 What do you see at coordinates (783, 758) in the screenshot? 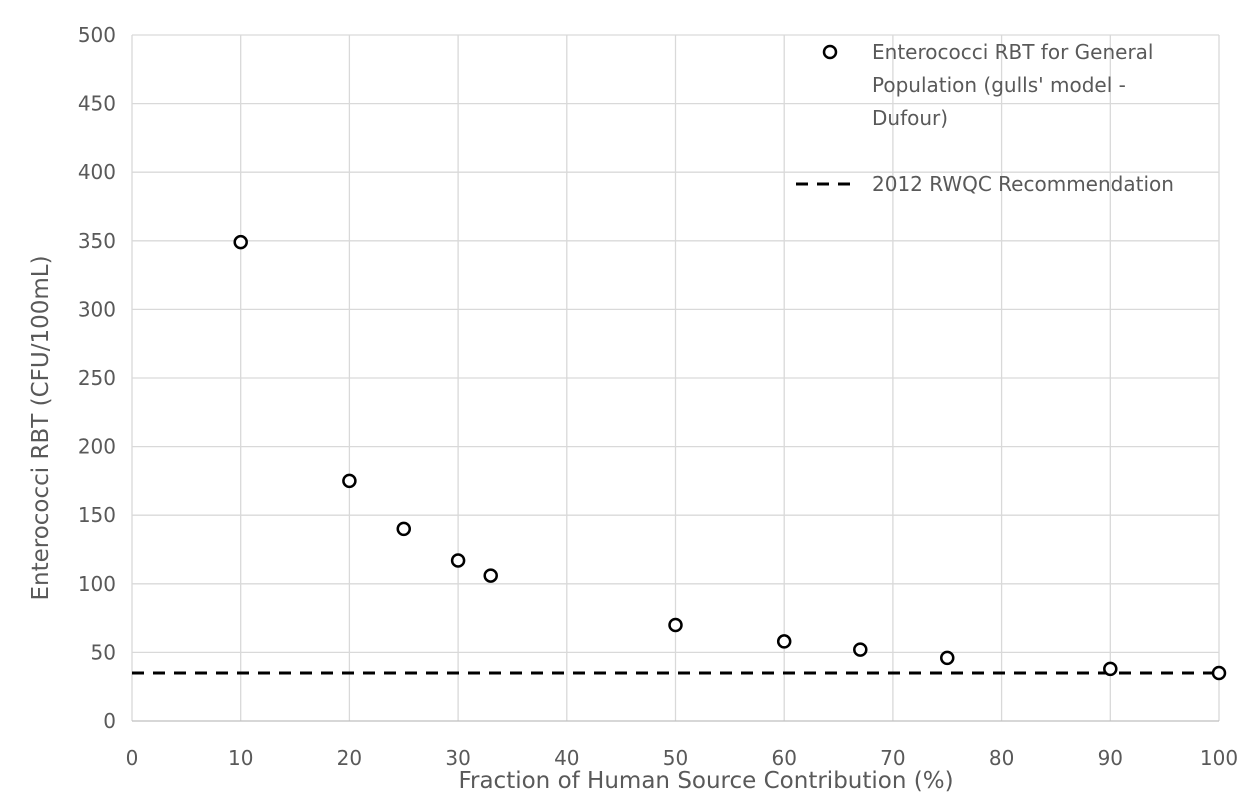
I see `x-tick-label: 60` at bounding box center [783, 758].